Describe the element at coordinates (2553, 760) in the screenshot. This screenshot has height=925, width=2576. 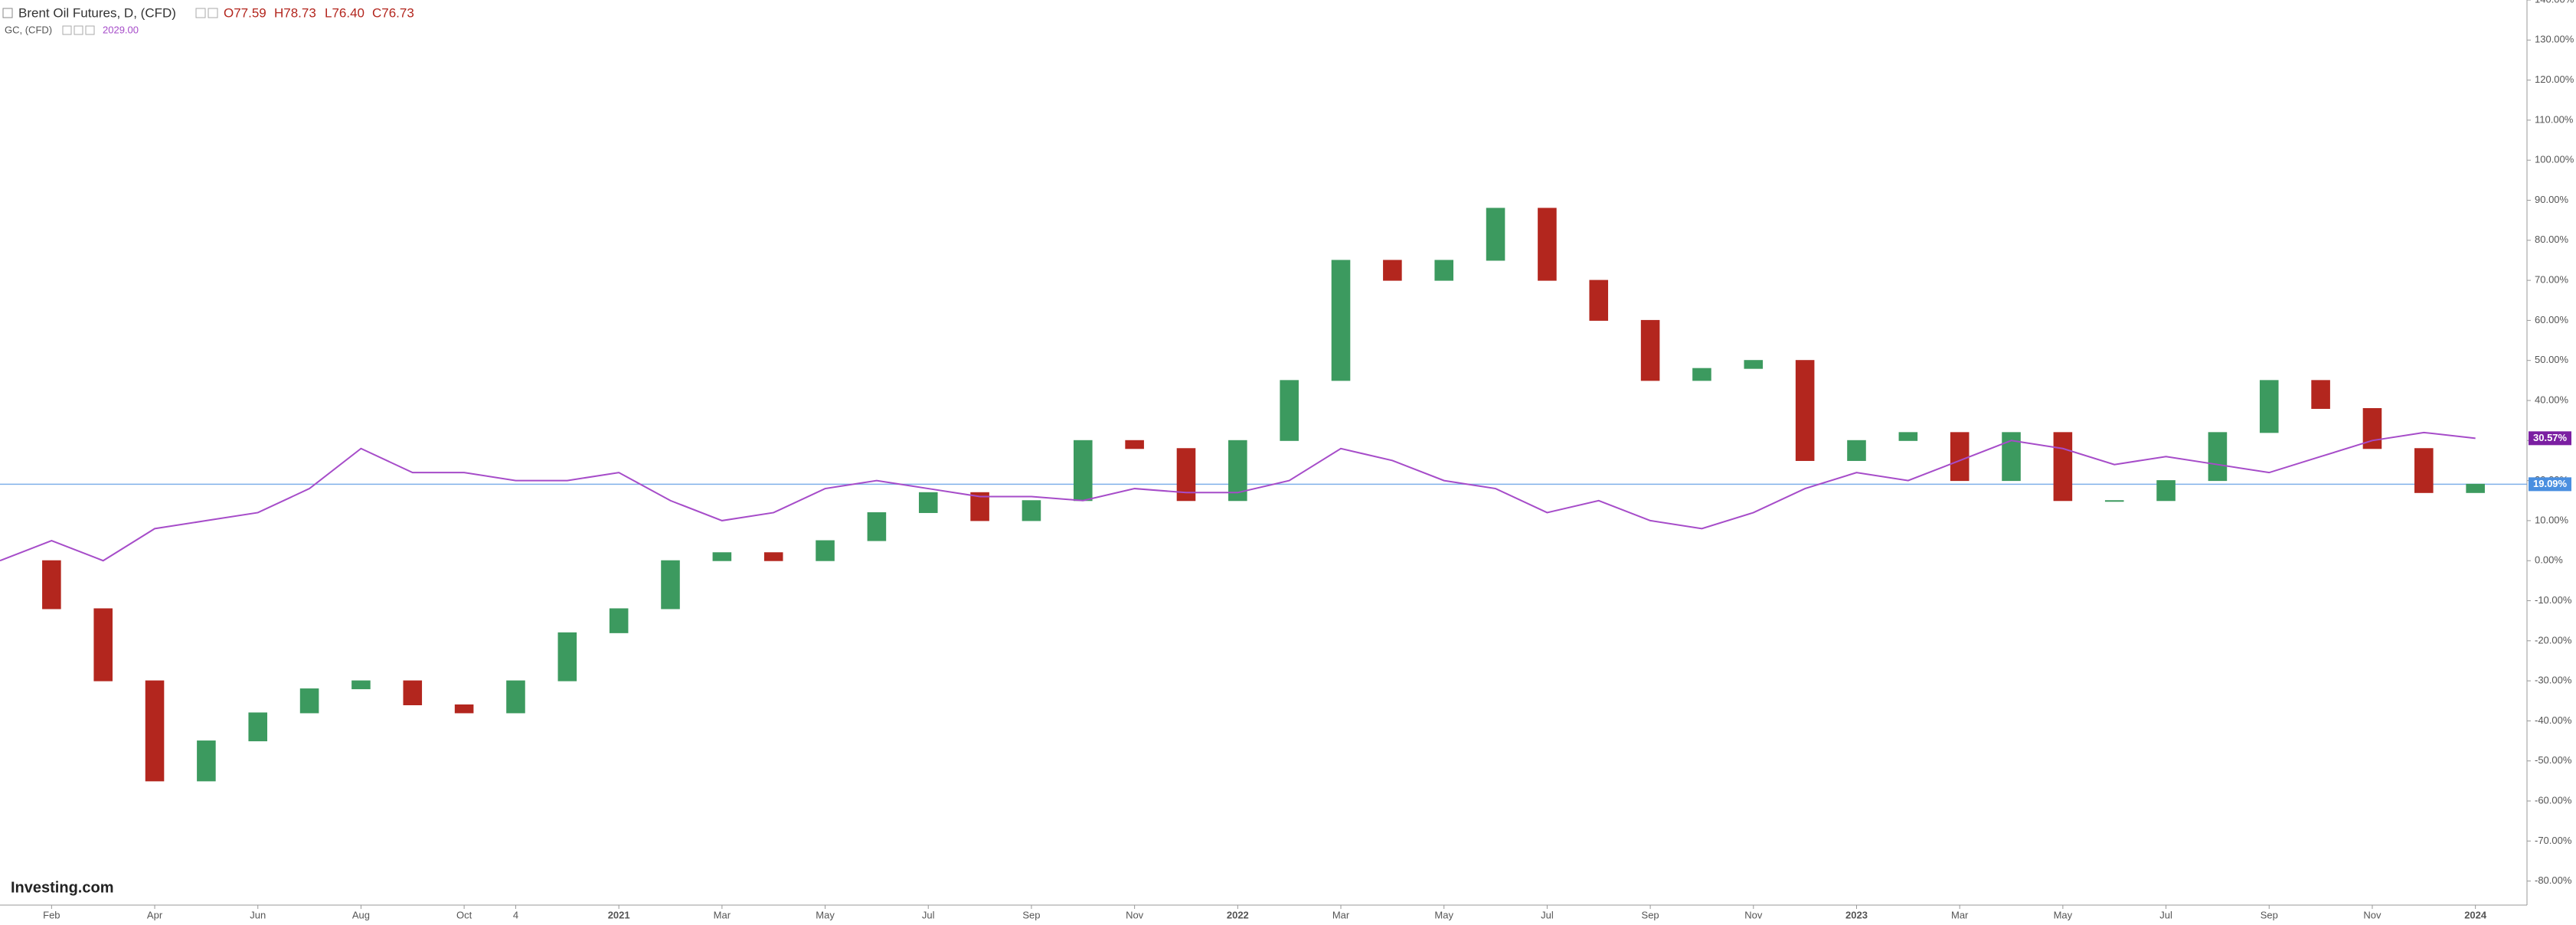
I see `y-tick-label: -50.00%` at that location.